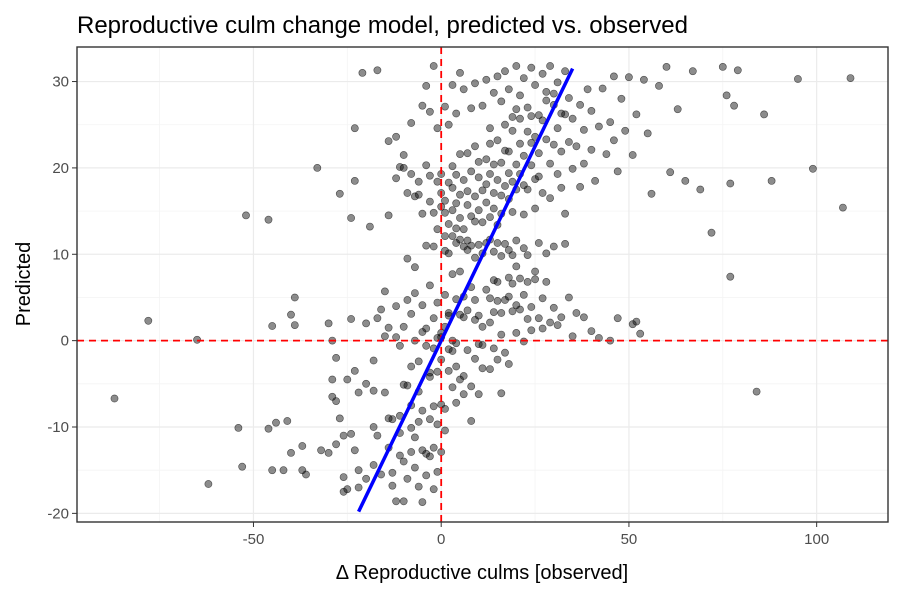 Image resolution: width=900 pixels, height=600 pixels. What do you see at coordinates (441, 539) in the screenshot?
I see `x-tick-label: 0` at bounding box center [441, 539].